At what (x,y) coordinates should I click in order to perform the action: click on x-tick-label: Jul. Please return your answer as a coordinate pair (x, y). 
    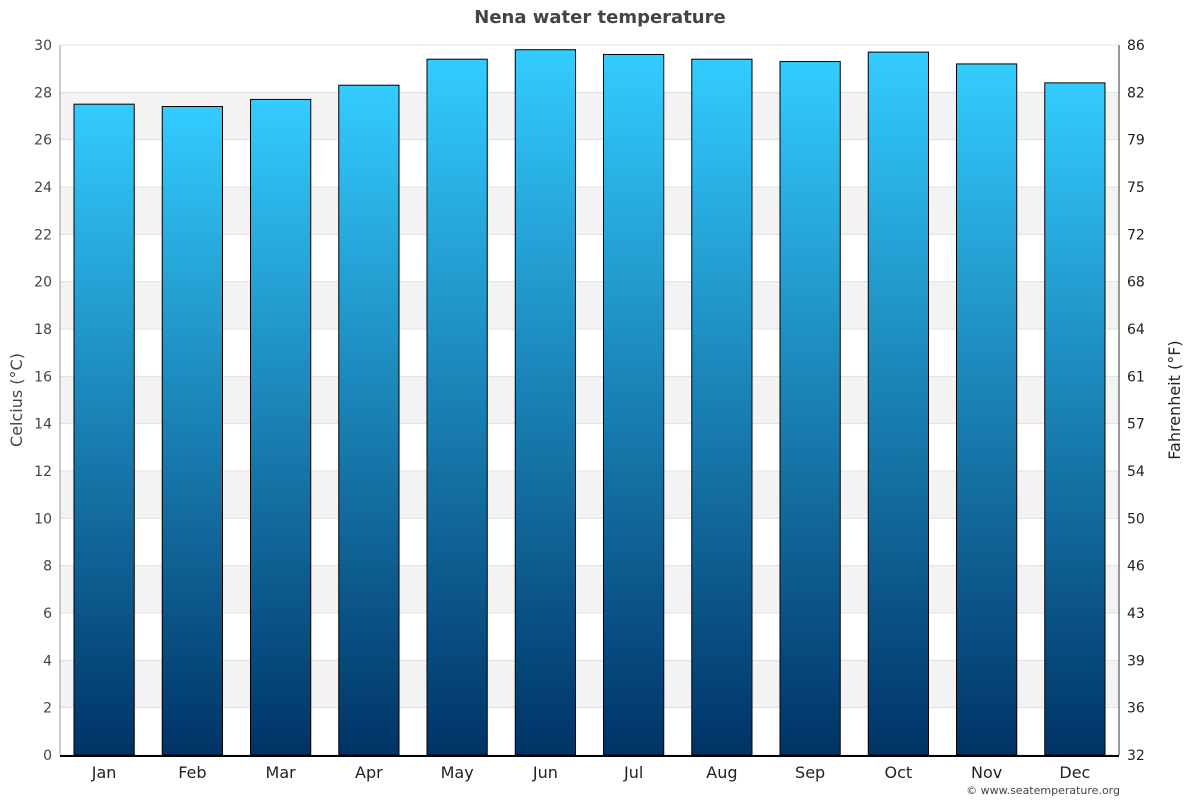
    Looking at the image, I should click on (633, 772).